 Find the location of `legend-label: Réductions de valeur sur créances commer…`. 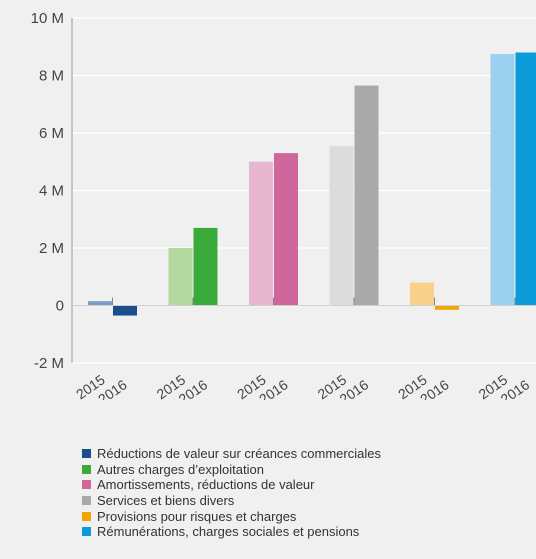

legend-label: Réductions de valeur sur créances commer… is located at coordinates (239, 454).